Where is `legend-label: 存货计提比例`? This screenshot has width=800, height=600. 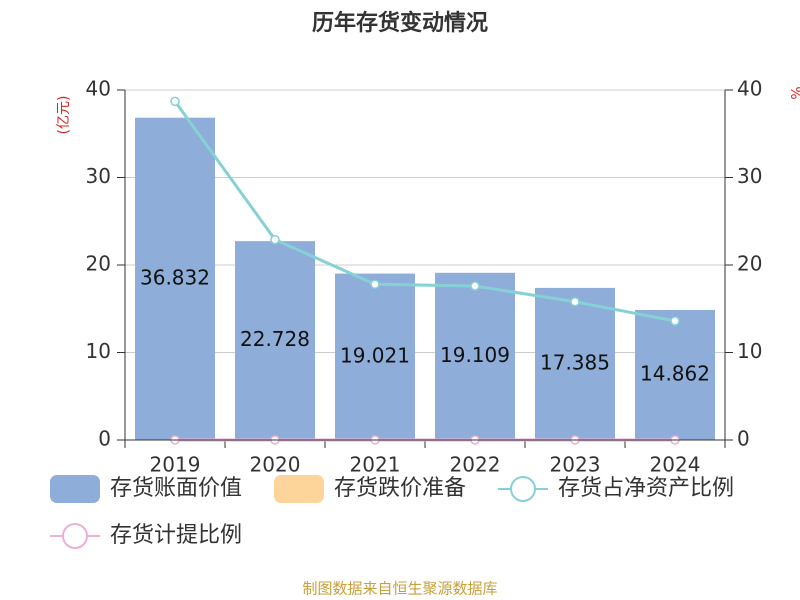
legend-label: 存货计提比例 is located at coordinates (176, 535).